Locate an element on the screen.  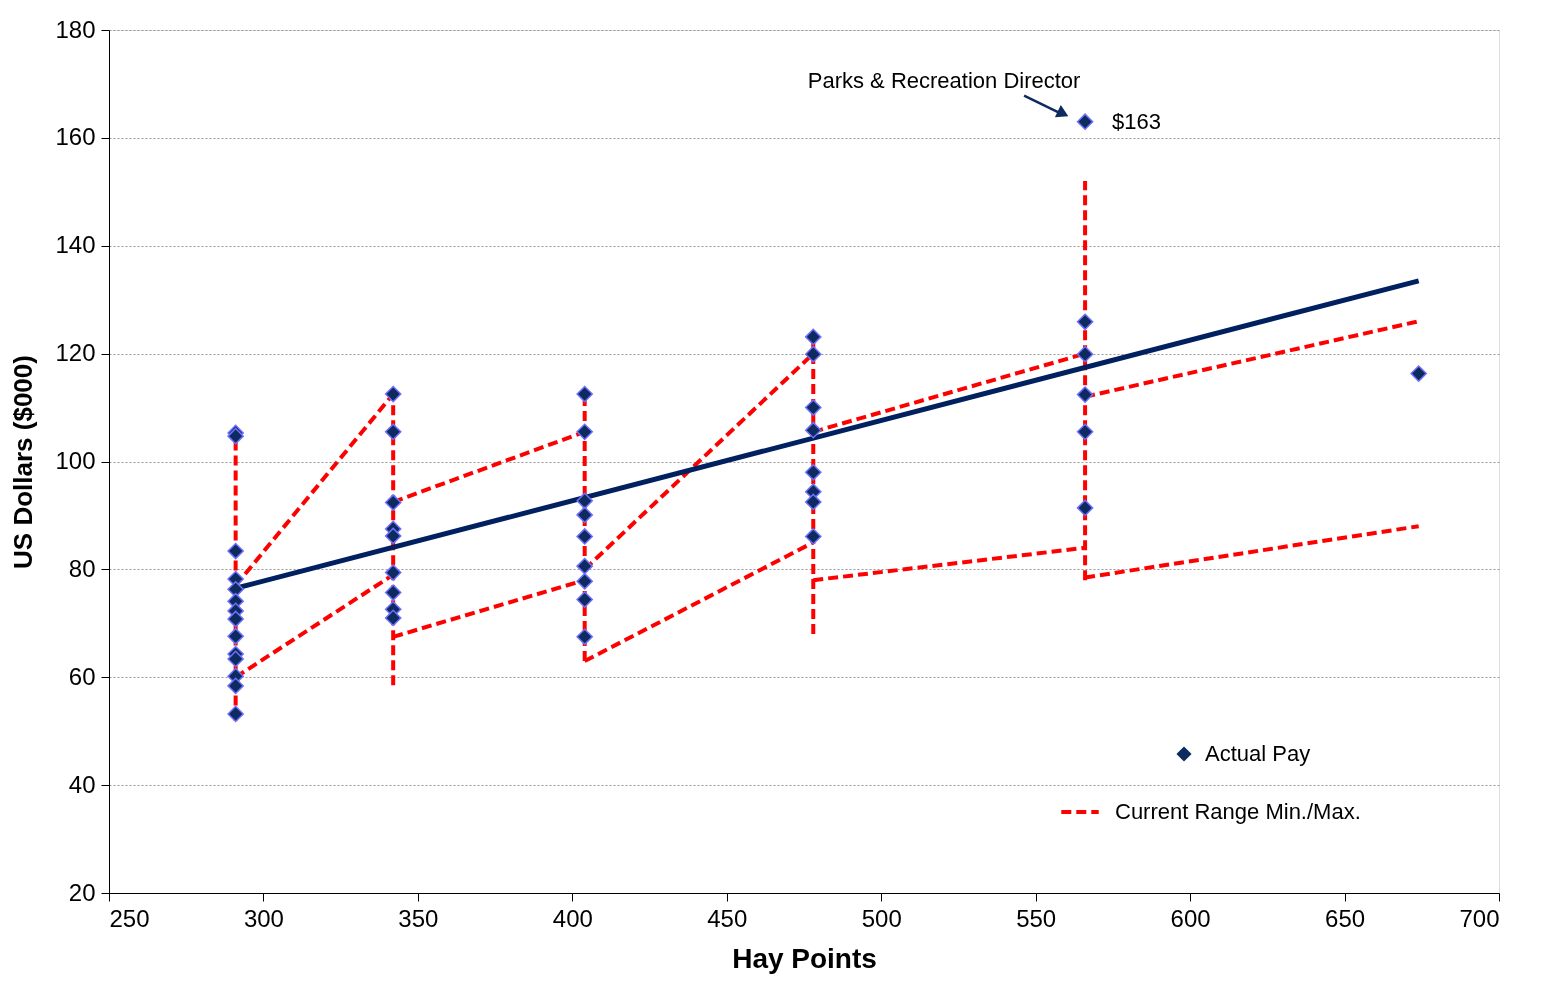
y-tick-label: 140 is located at coordinates (75, 245).